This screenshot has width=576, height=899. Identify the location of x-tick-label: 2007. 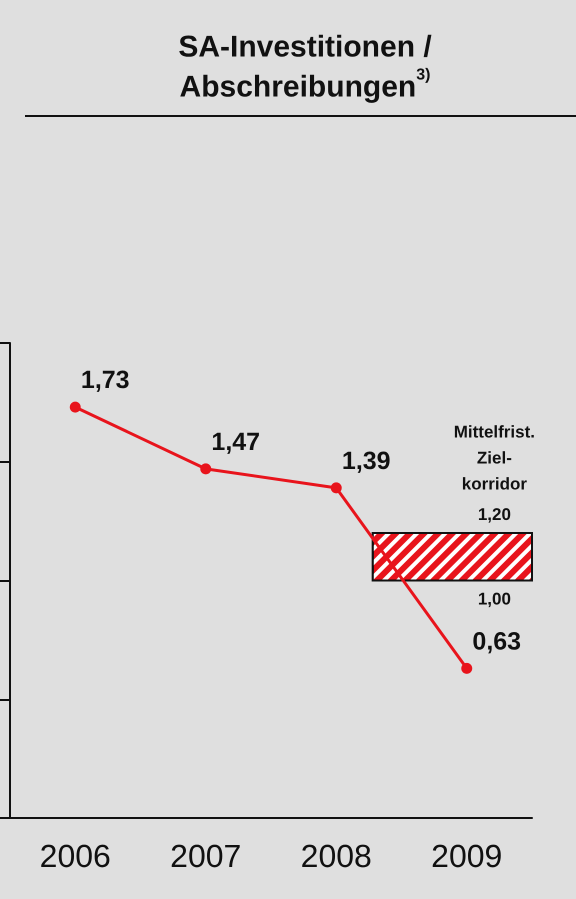
(206, 856).